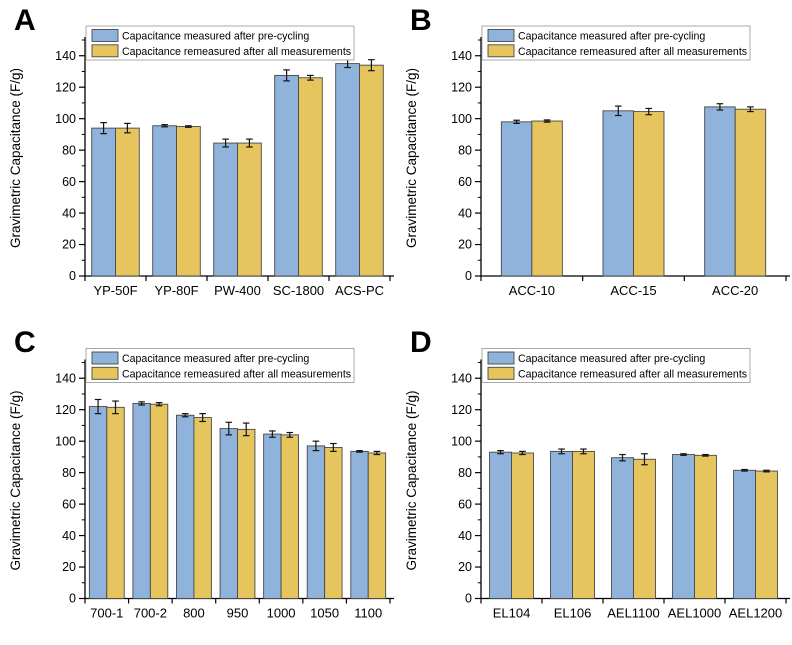 Image resolution: width=792 pixels, height=645 pixels. Describe the element at coordinates (573, 613) in the screenshot. I see `svg-text: EL106` at that location.